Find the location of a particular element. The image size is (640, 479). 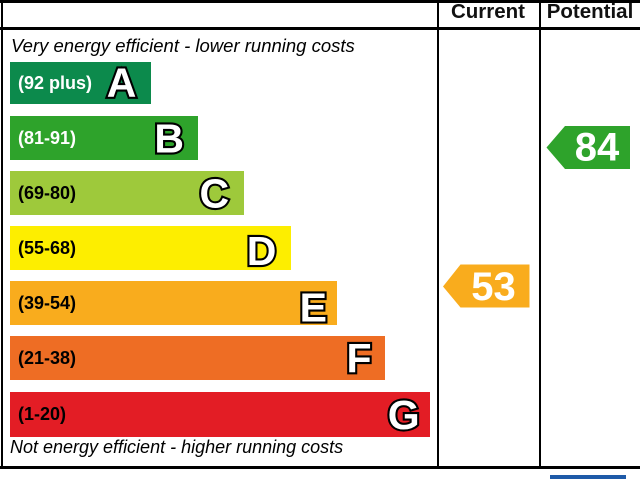

svg-text: F is located at coordinates (358, 359).